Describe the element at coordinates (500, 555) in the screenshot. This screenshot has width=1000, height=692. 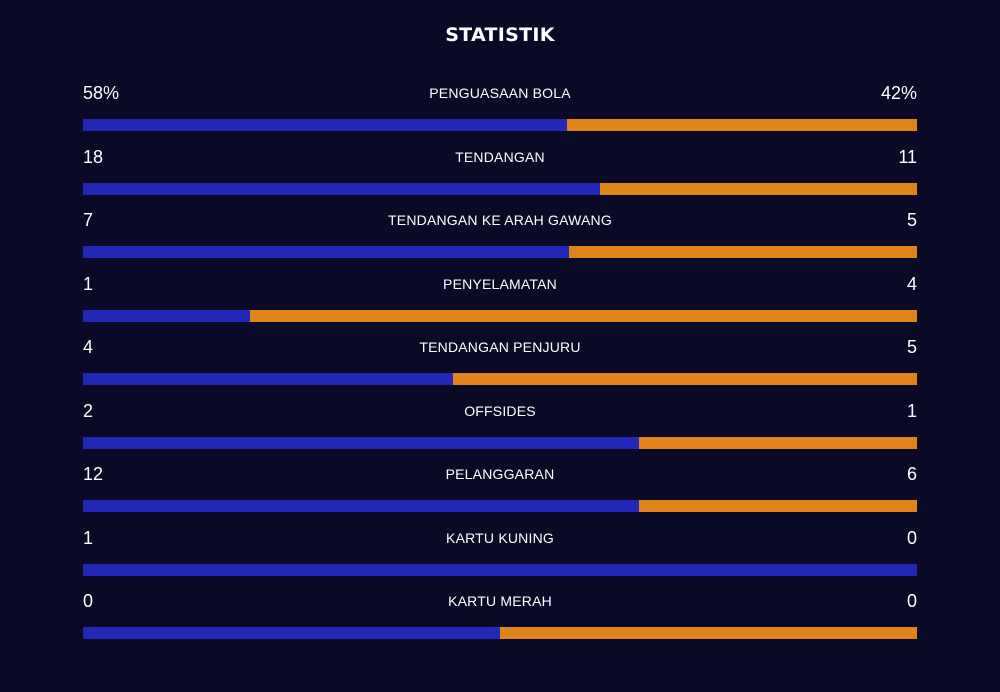
I see `stat-row: KARTU KUNING 1 0` at that location.